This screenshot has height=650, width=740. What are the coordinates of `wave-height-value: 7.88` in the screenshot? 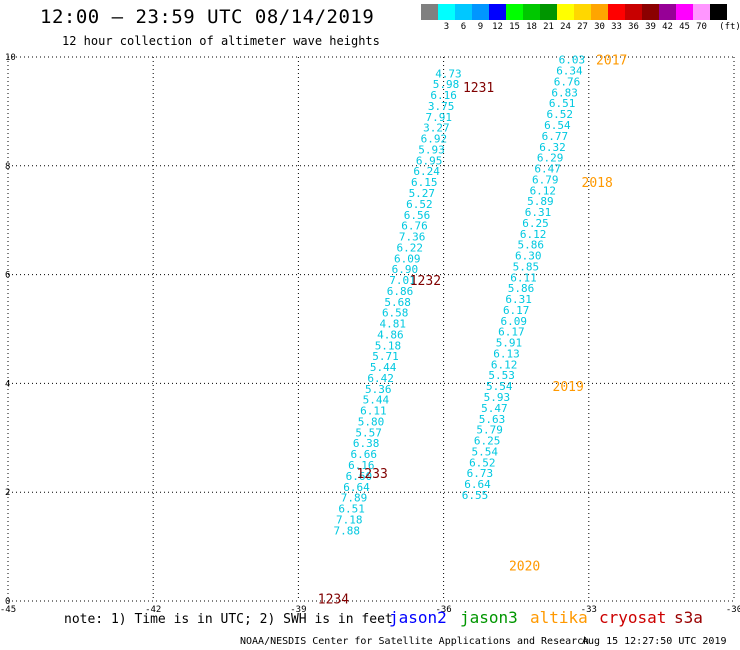 It's located at (347, 530).